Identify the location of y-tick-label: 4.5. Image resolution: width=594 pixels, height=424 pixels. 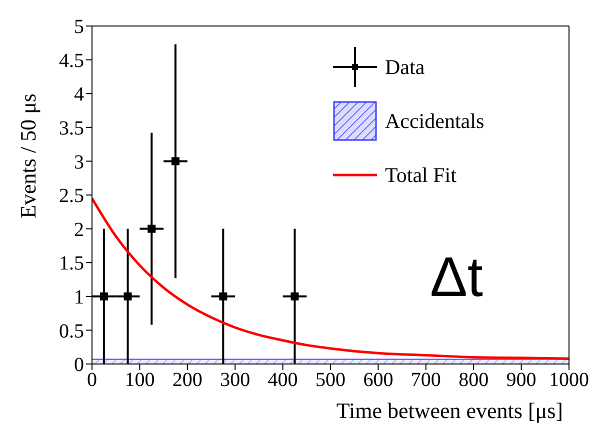
(71, 61).